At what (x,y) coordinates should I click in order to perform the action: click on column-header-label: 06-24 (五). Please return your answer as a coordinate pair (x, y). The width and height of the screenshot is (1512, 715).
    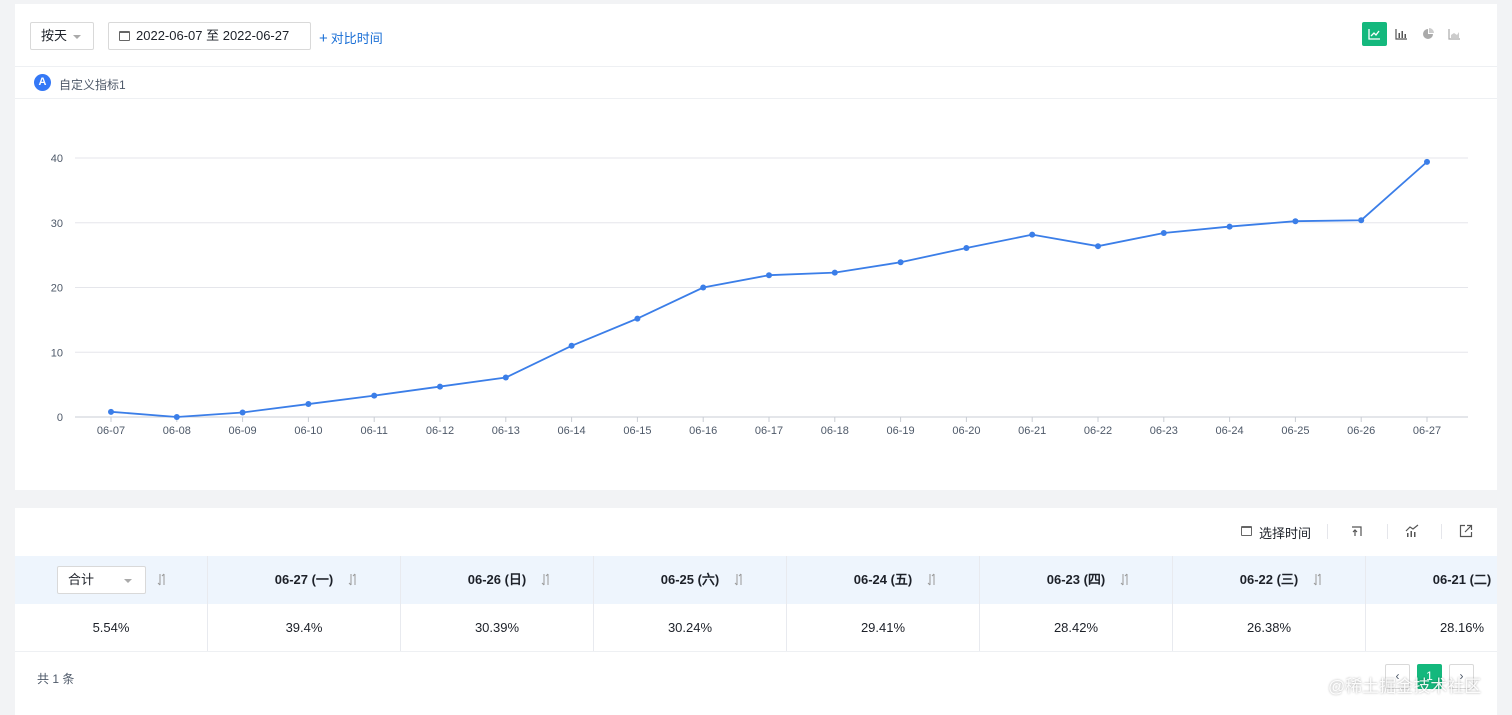
    Looking at the image, I should click on (883, 579).